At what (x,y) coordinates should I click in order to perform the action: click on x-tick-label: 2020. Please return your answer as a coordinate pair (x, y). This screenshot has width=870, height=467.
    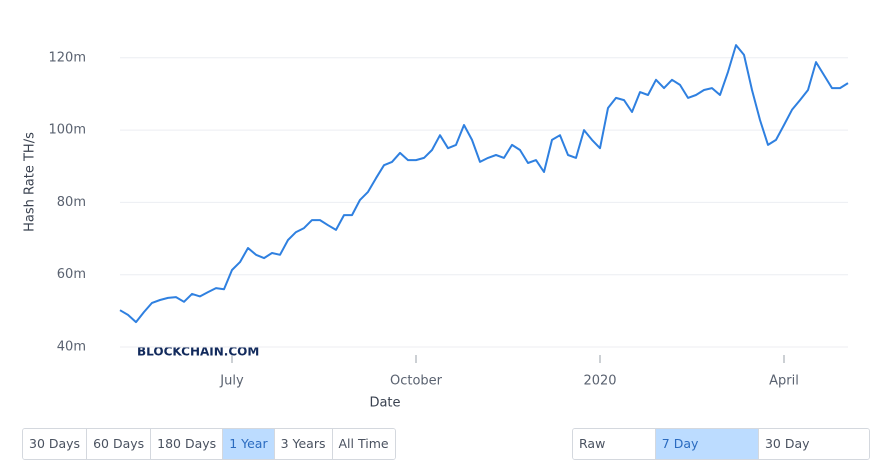
    Looking at the image, I should click on (599, 381).